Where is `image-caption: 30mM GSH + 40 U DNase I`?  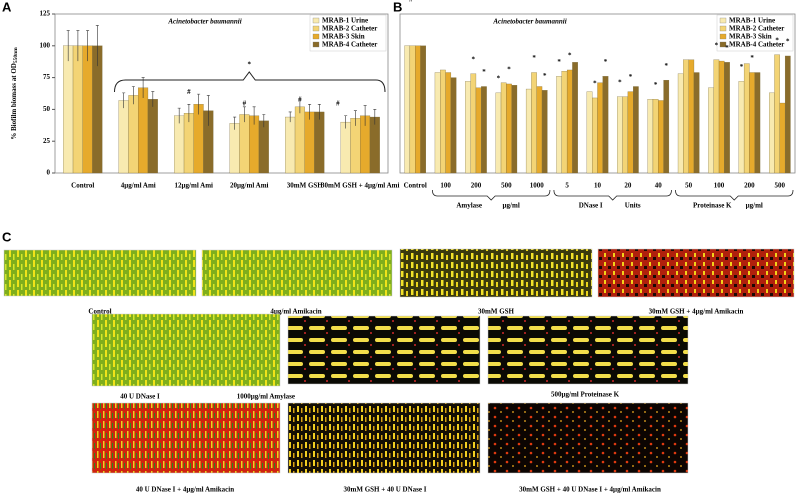 image-caption: 30mM GSH + 40 U DNase I is located at coordinates (385, 490).